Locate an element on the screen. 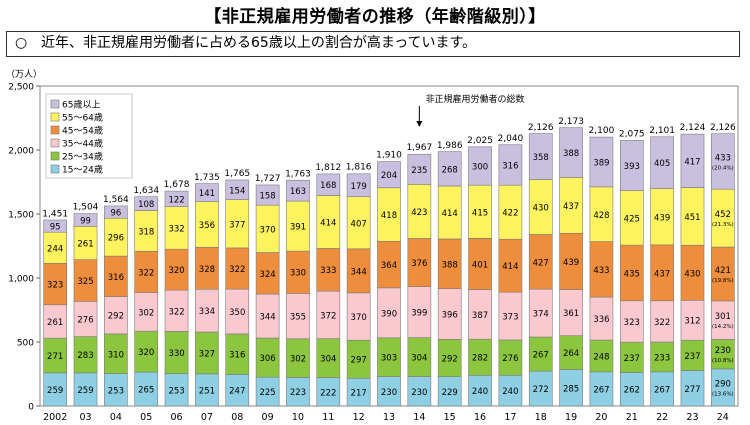 Image resolution: width=750 pixels, height=425 pixels. segment-value-label: 330 is located at coordinates (298, 274).